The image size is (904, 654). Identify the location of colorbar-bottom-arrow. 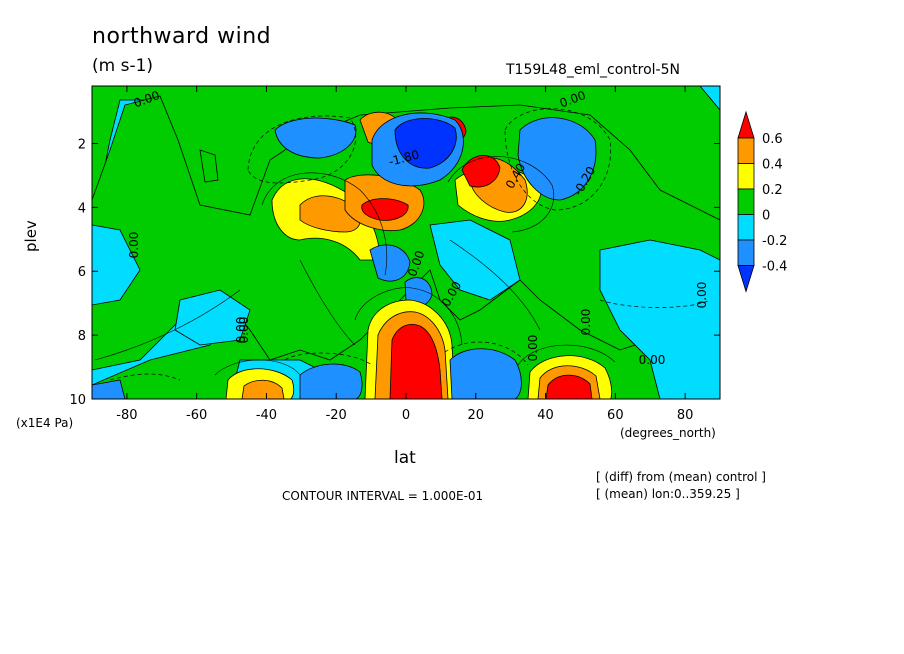
(746, 279).